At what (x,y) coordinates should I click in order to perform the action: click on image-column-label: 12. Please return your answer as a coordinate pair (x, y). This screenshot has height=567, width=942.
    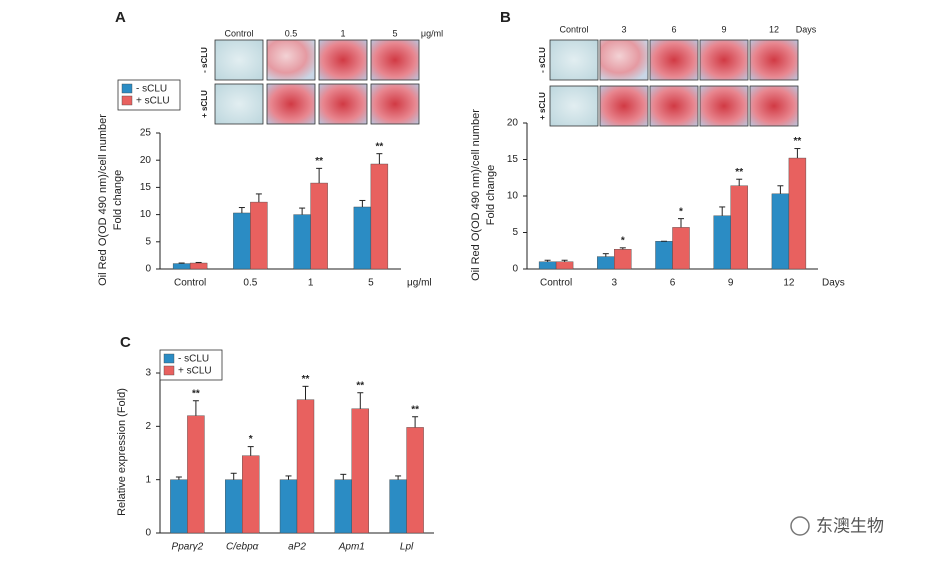
    Looking at the image, I should click on (774, 29).